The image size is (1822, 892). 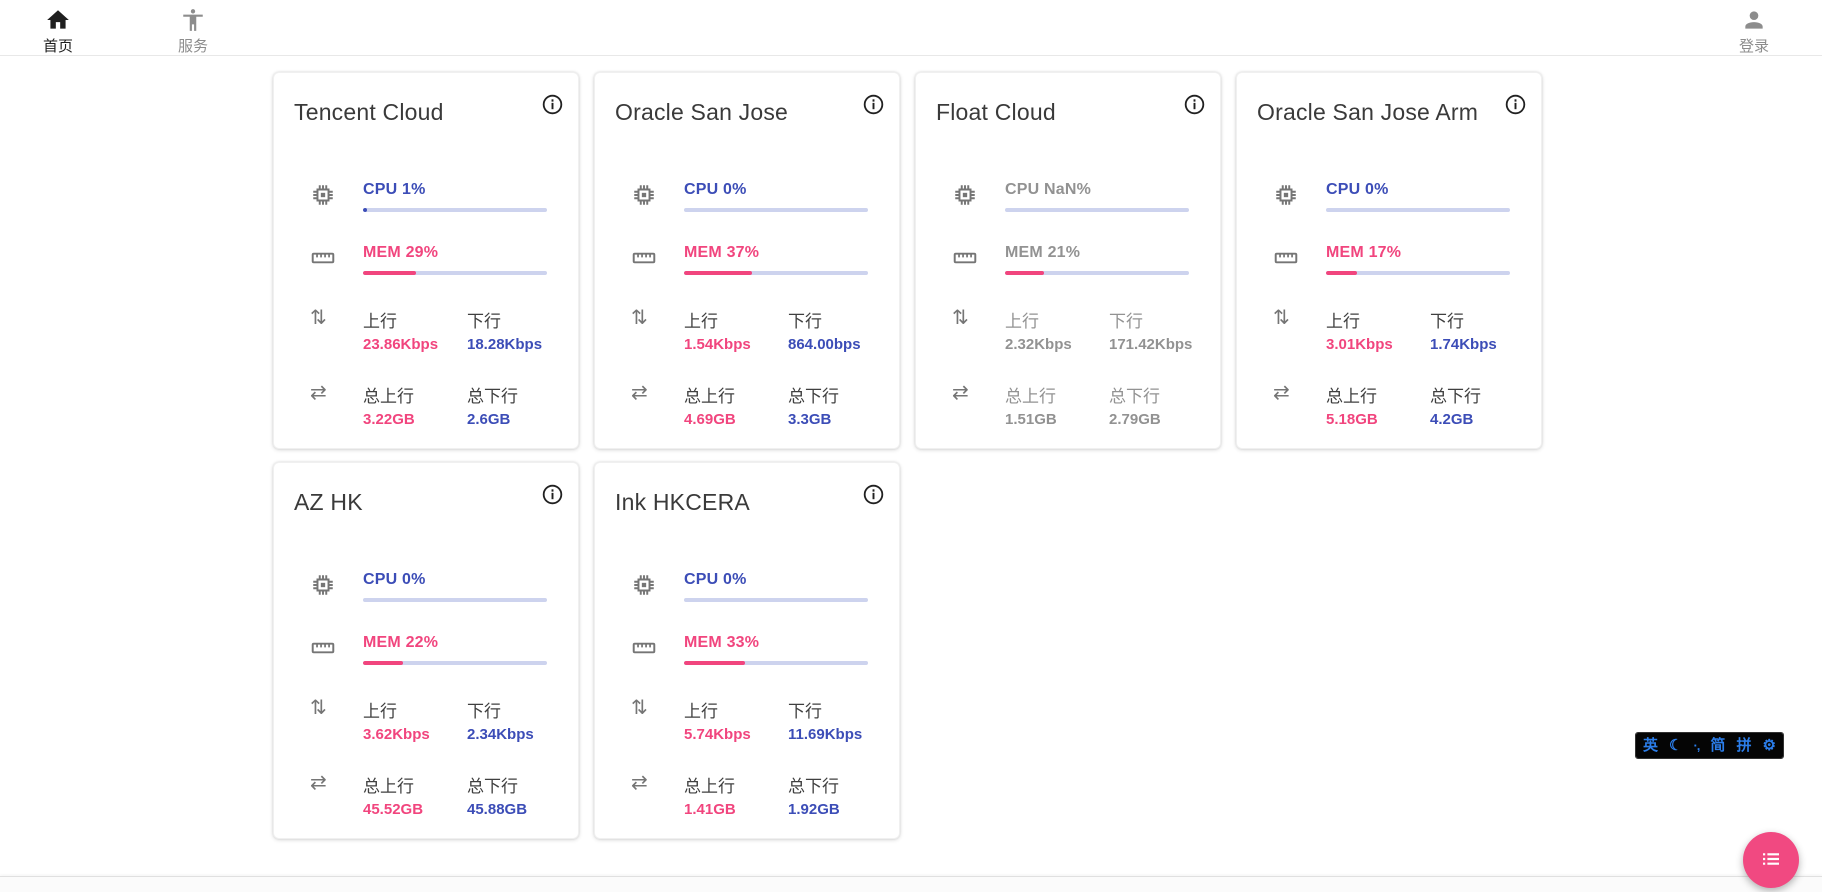 I want to click on nav-item-services: 服务, so click(x=193, y=31).